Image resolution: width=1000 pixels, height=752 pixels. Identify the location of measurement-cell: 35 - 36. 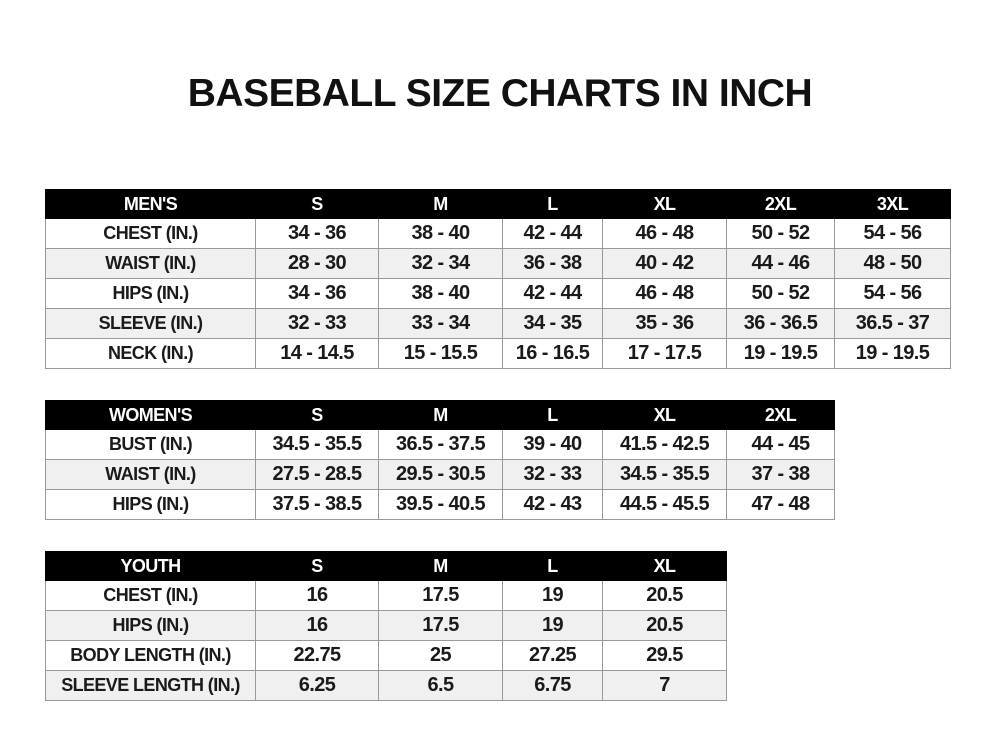
(664, 323).